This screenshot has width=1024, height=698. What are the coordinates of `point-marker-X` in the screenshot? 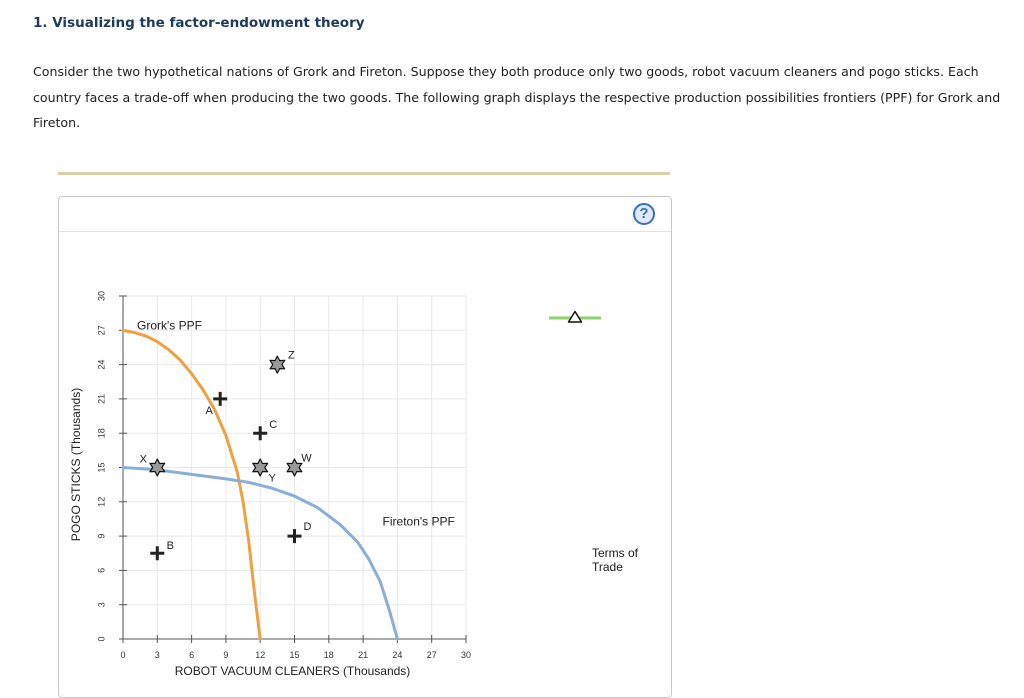 It's located at (157, 467).